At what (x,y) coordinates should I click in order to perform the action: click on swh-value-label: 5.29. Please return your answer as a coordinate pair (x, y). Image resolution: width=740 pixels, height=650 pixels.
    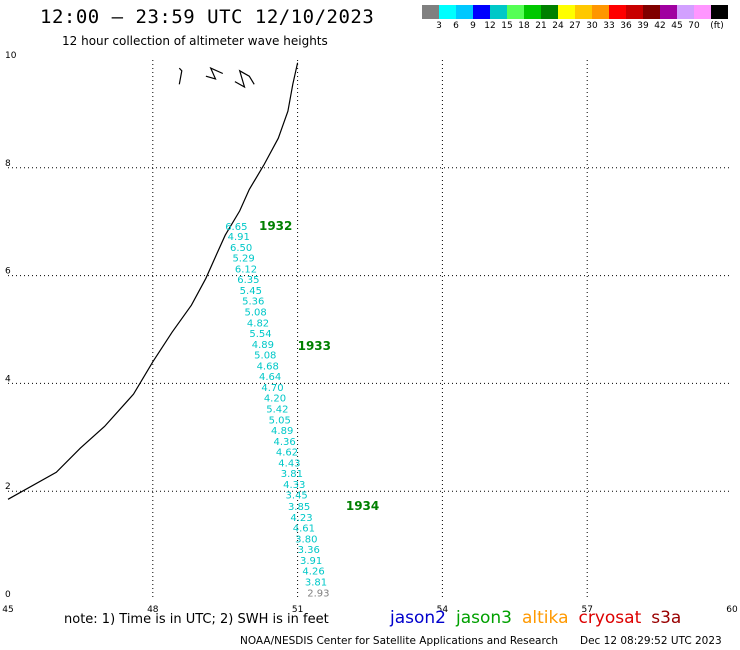
    Looking at the image, I should click on (243, 259).